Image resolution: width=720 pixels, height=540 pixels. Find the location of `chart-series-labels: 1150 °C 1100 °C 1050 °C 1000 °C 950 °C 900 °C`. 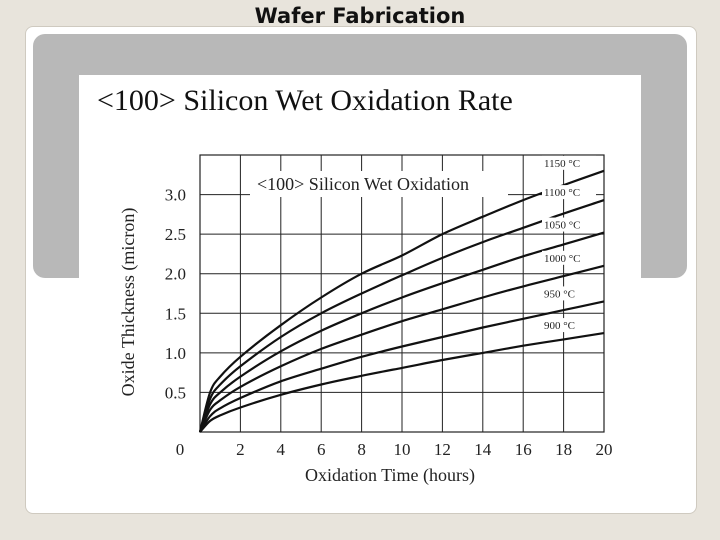

chart-series-labels: 1150 °C 1100 °C 1050 °C 1000 °C 950 °C 900 °C is located at coordinates (569, 244).